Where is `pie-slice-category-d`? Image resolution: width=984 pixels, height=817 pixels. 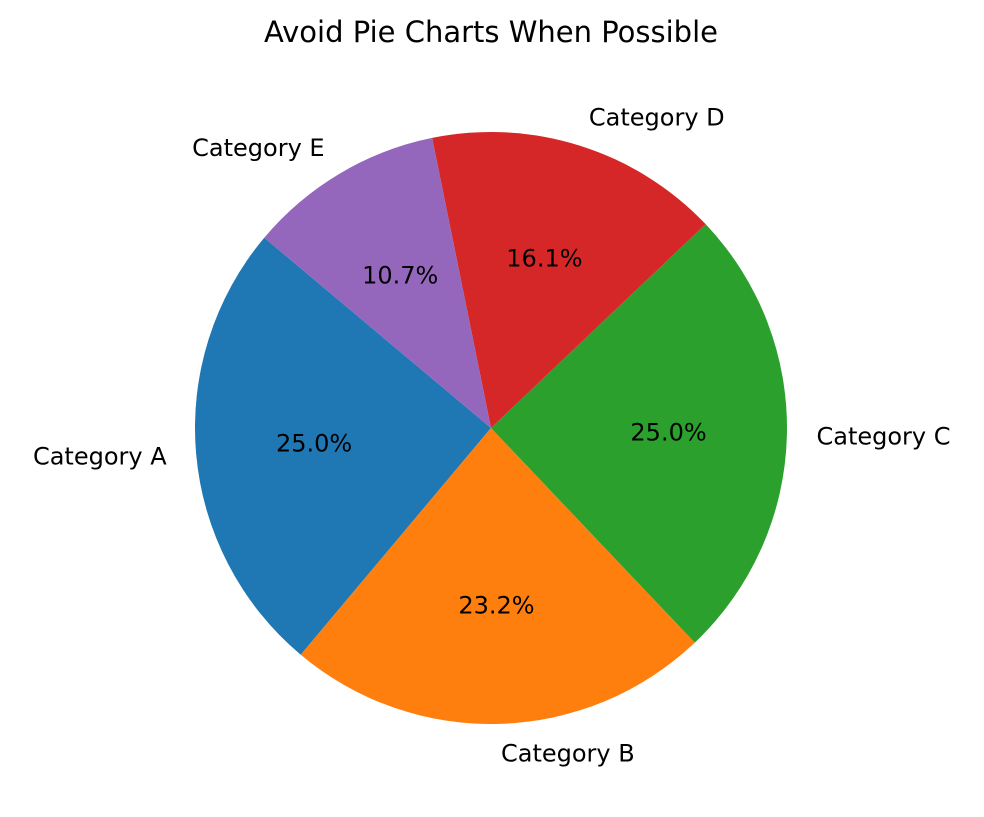
pie-slice-category-d is located at coordinates (569, 279).